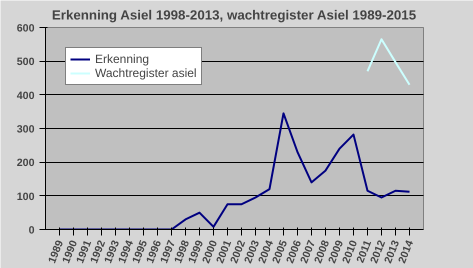 This screenshot has height=268, width=473. What do you see at coordinates (25, 130) in the screenshot?
I see `y-tick-label: 300` at bounding box center [25, 130].